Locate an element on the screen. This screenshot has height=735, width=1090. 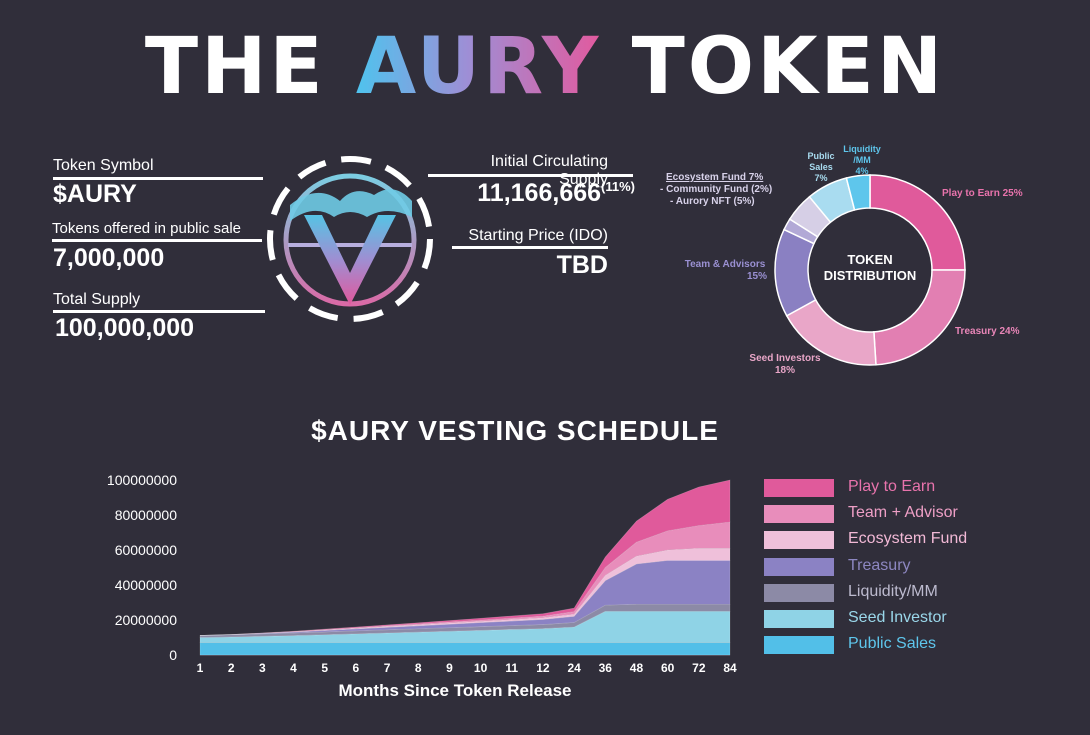
x-tick-label: 2 is located at coordinates (231, 668).